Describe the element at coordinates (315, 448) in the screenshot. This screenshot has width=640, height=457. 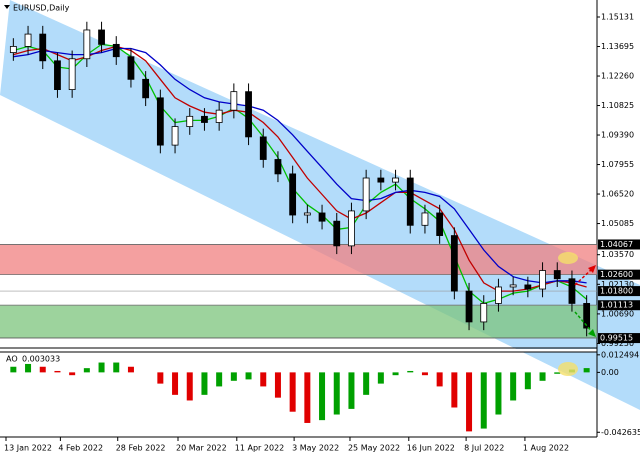
I see `x-tick-label: 3 May 2022` at that location.